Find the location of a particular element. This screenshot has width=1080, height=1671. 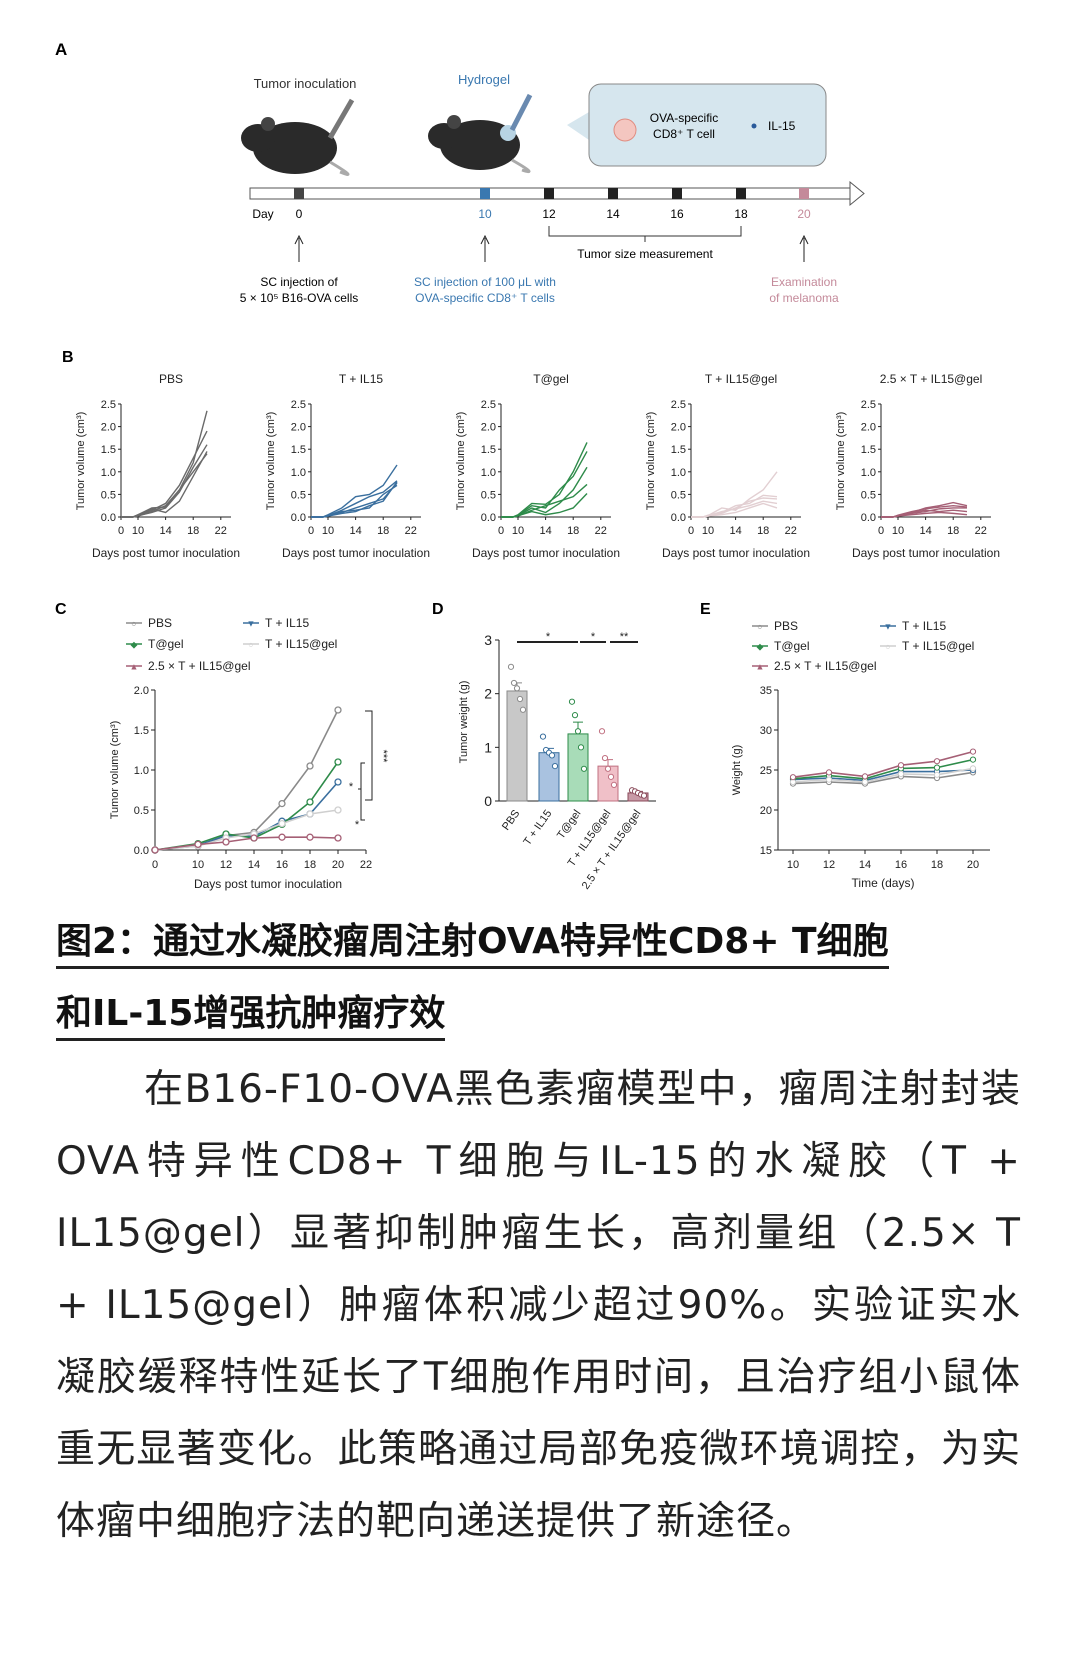

y-tick-label: 0.5 is located at coordinates (108, 495).